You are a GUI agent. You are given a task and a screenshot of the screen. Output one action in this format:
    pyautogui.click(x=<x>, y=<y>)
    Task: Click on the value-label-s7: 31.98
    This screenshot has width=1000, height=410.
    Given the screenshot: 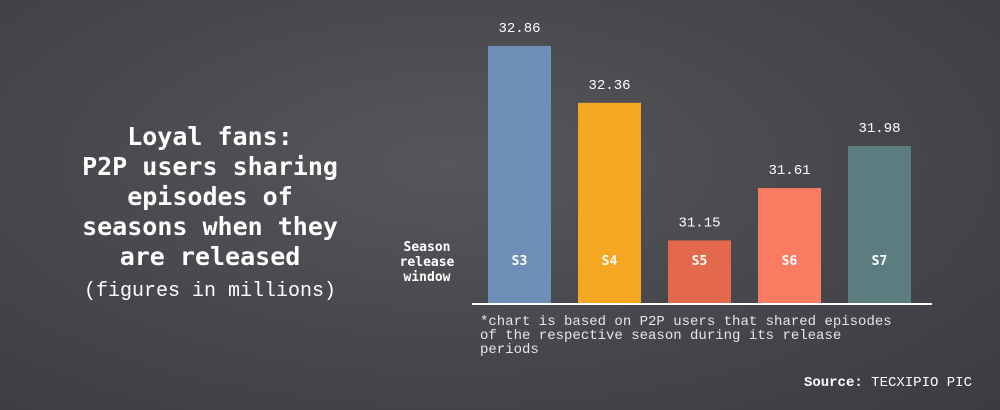 What is the action you would take?
    pyautogui.click(x=879, y=129)
    